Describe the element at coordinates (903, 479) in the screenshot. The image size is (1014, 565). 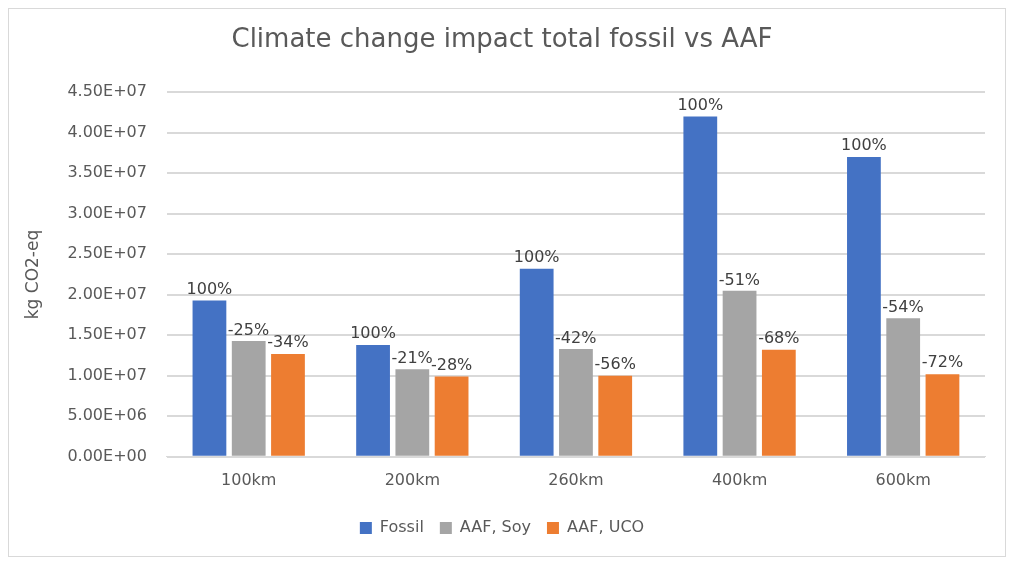
I see `x-tick-label: 600km` at that location.